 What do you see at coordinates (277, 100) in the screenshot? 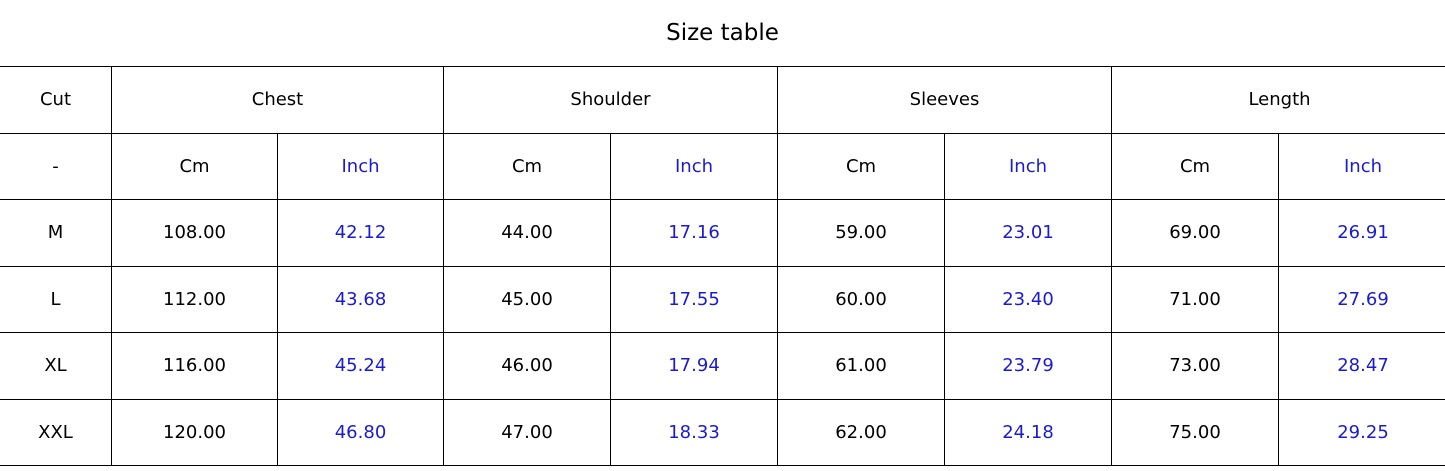
I see `header-group: Chest` at bounding box center [277, 100].